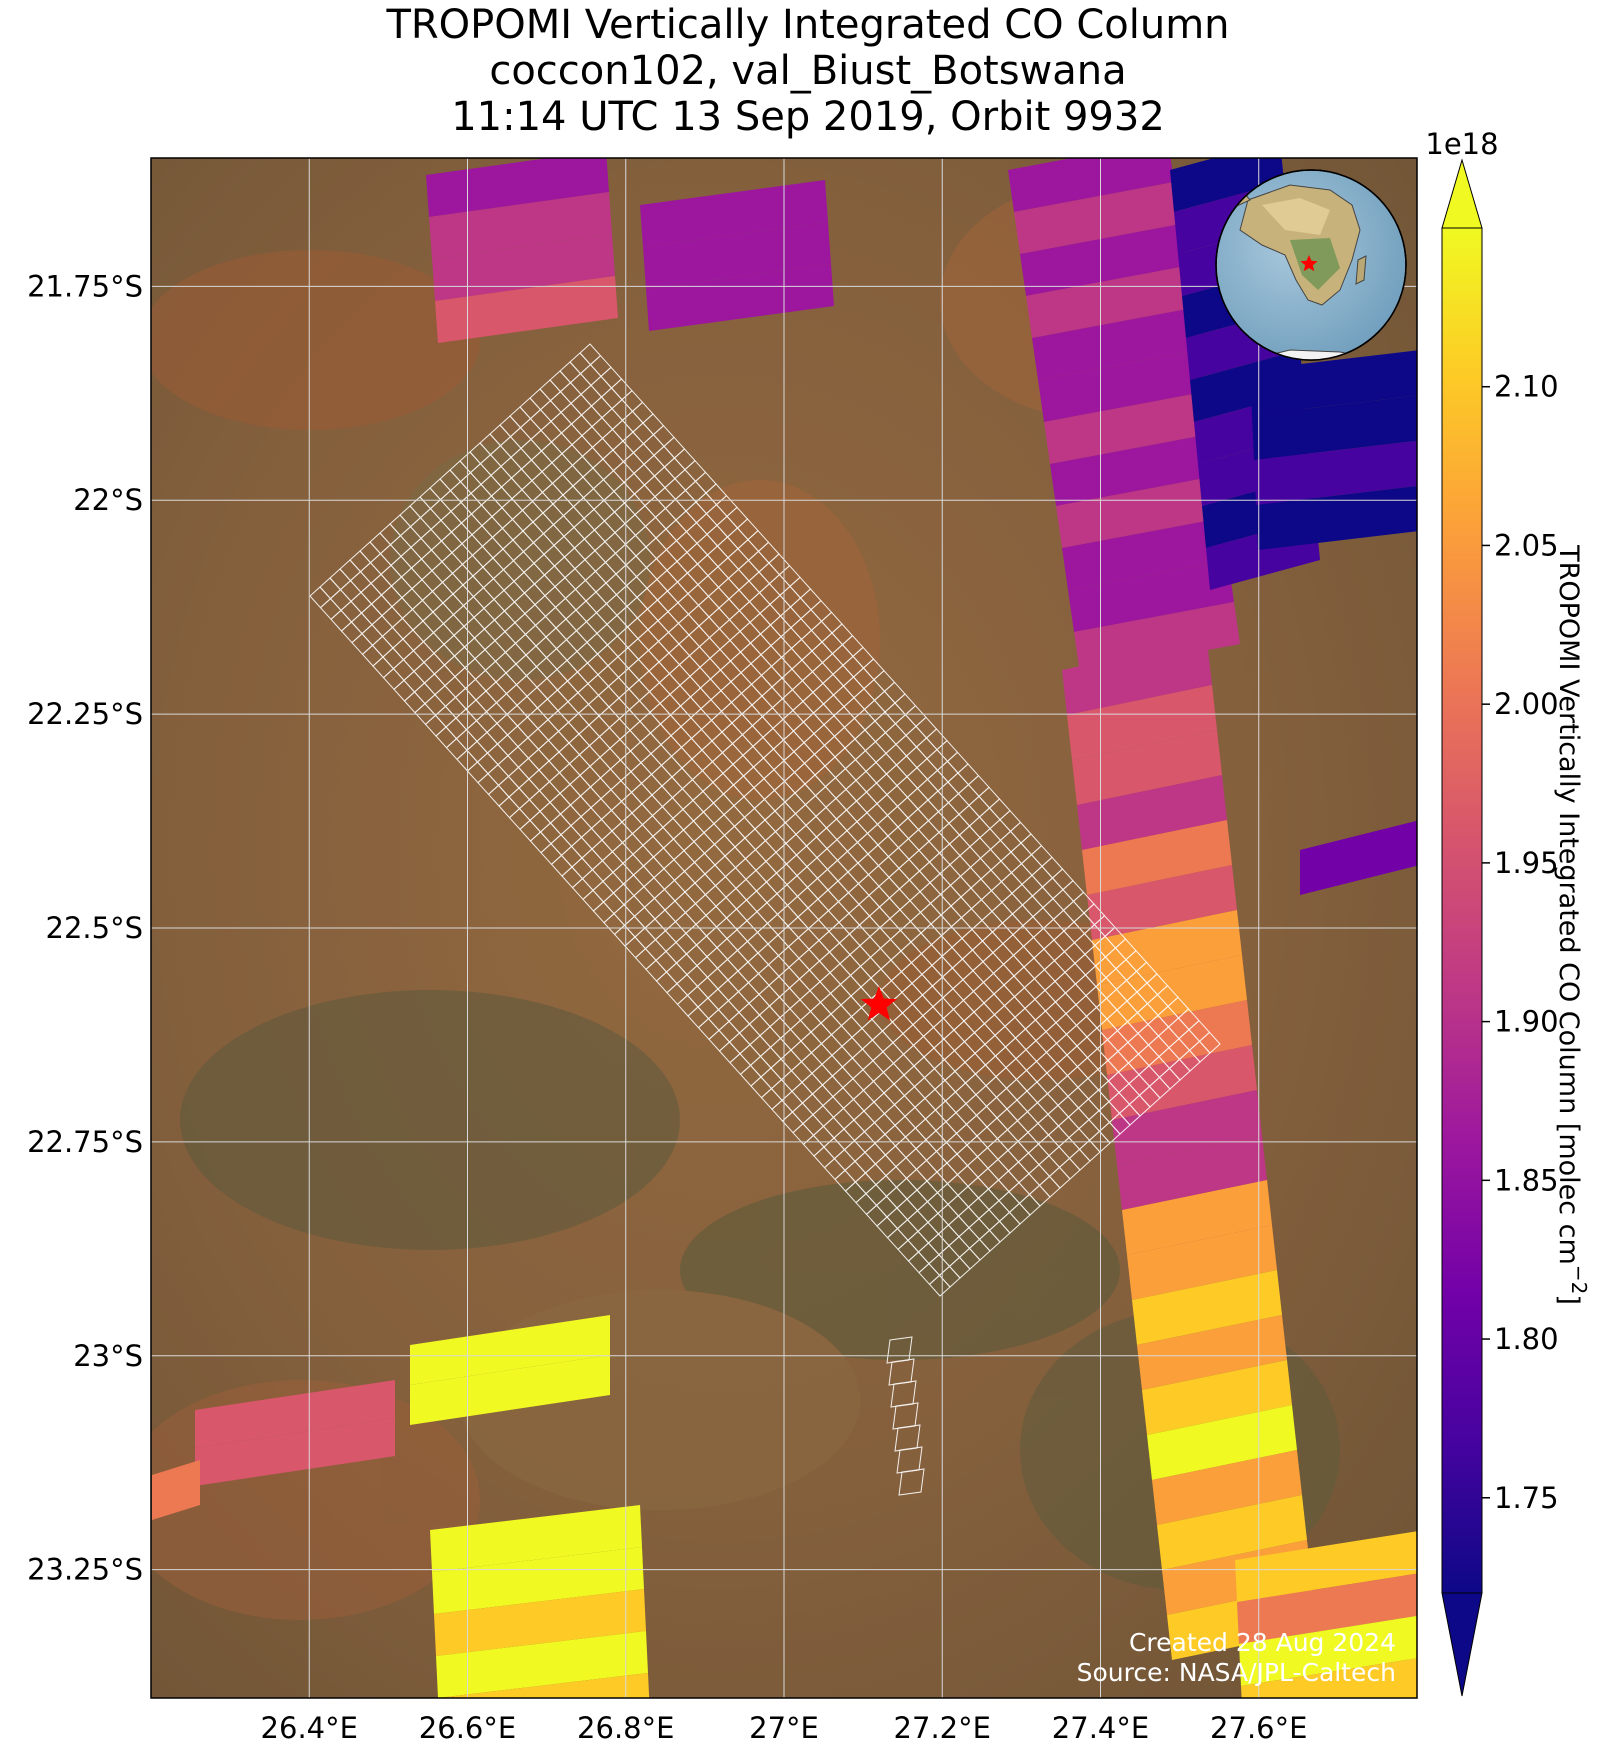 This screenshot has width=1616, height=1748. Describe the element at coordinates (1526, 387) in the screenshot. I see `colorbar-tick-label: 2.10` at that location.